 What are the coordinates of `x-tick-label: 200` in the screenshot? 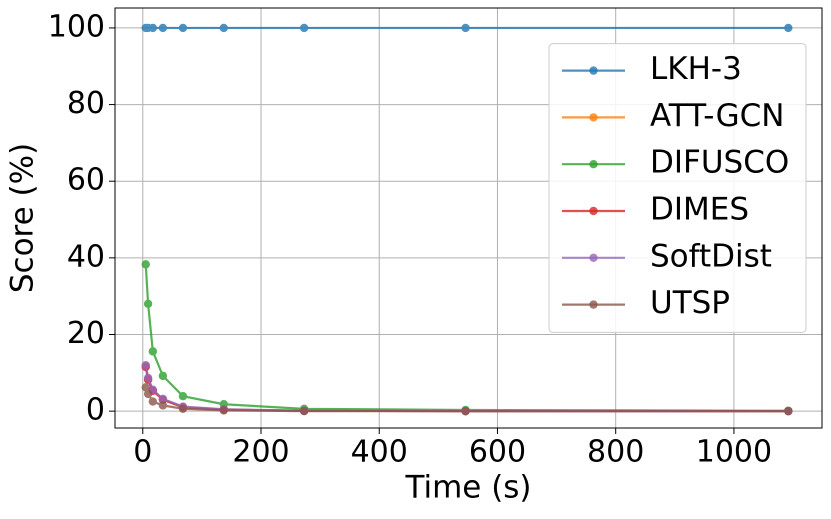 It's located at (260, 452).